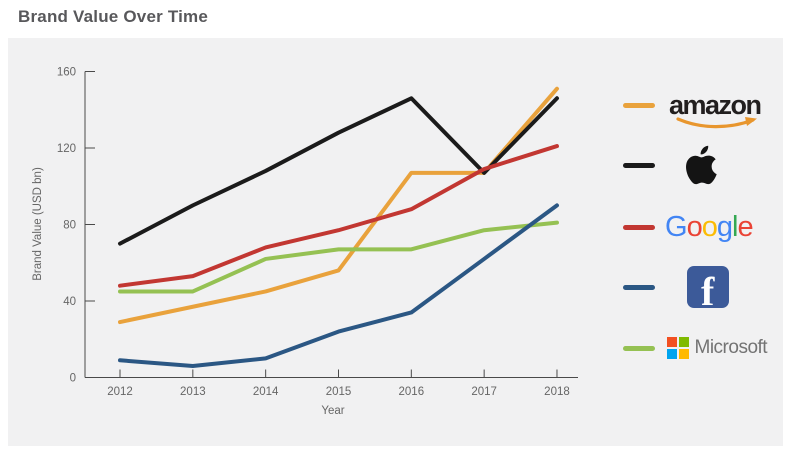 This screenshot has width=799, height=455. I want to click on google-letter: G, so click(676, 226).